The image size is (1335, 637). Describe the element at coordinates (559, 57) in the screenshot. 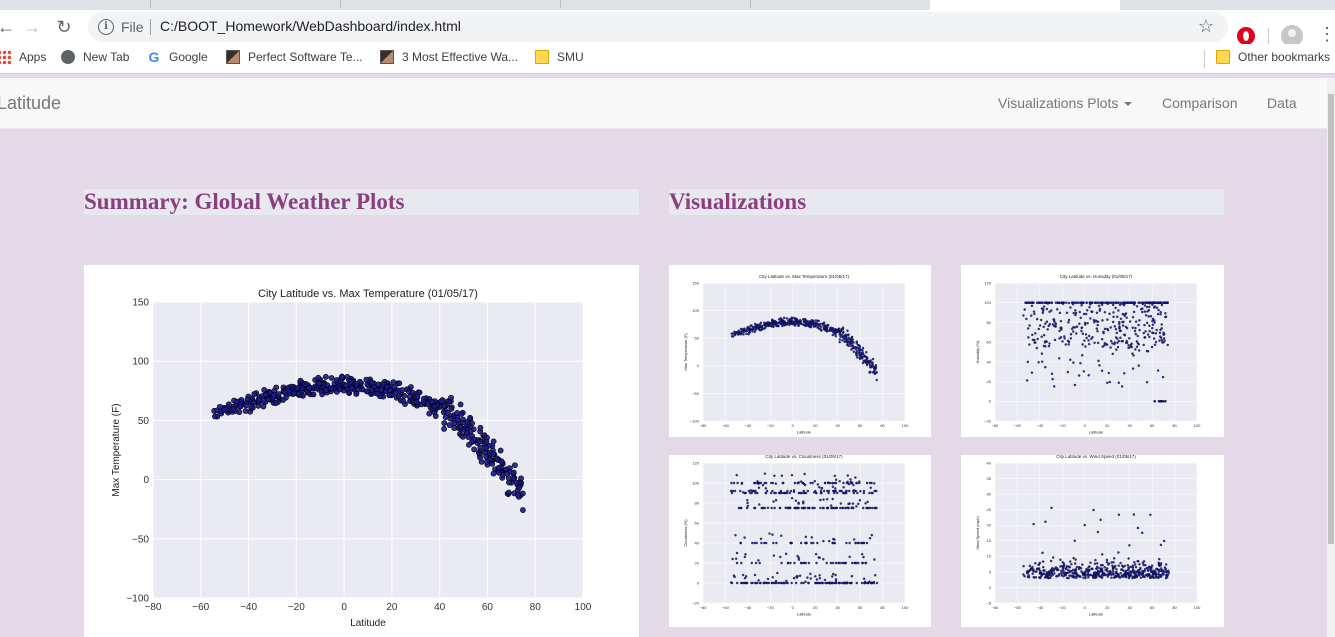

I see `bookmark-smu: SMU` at that location.